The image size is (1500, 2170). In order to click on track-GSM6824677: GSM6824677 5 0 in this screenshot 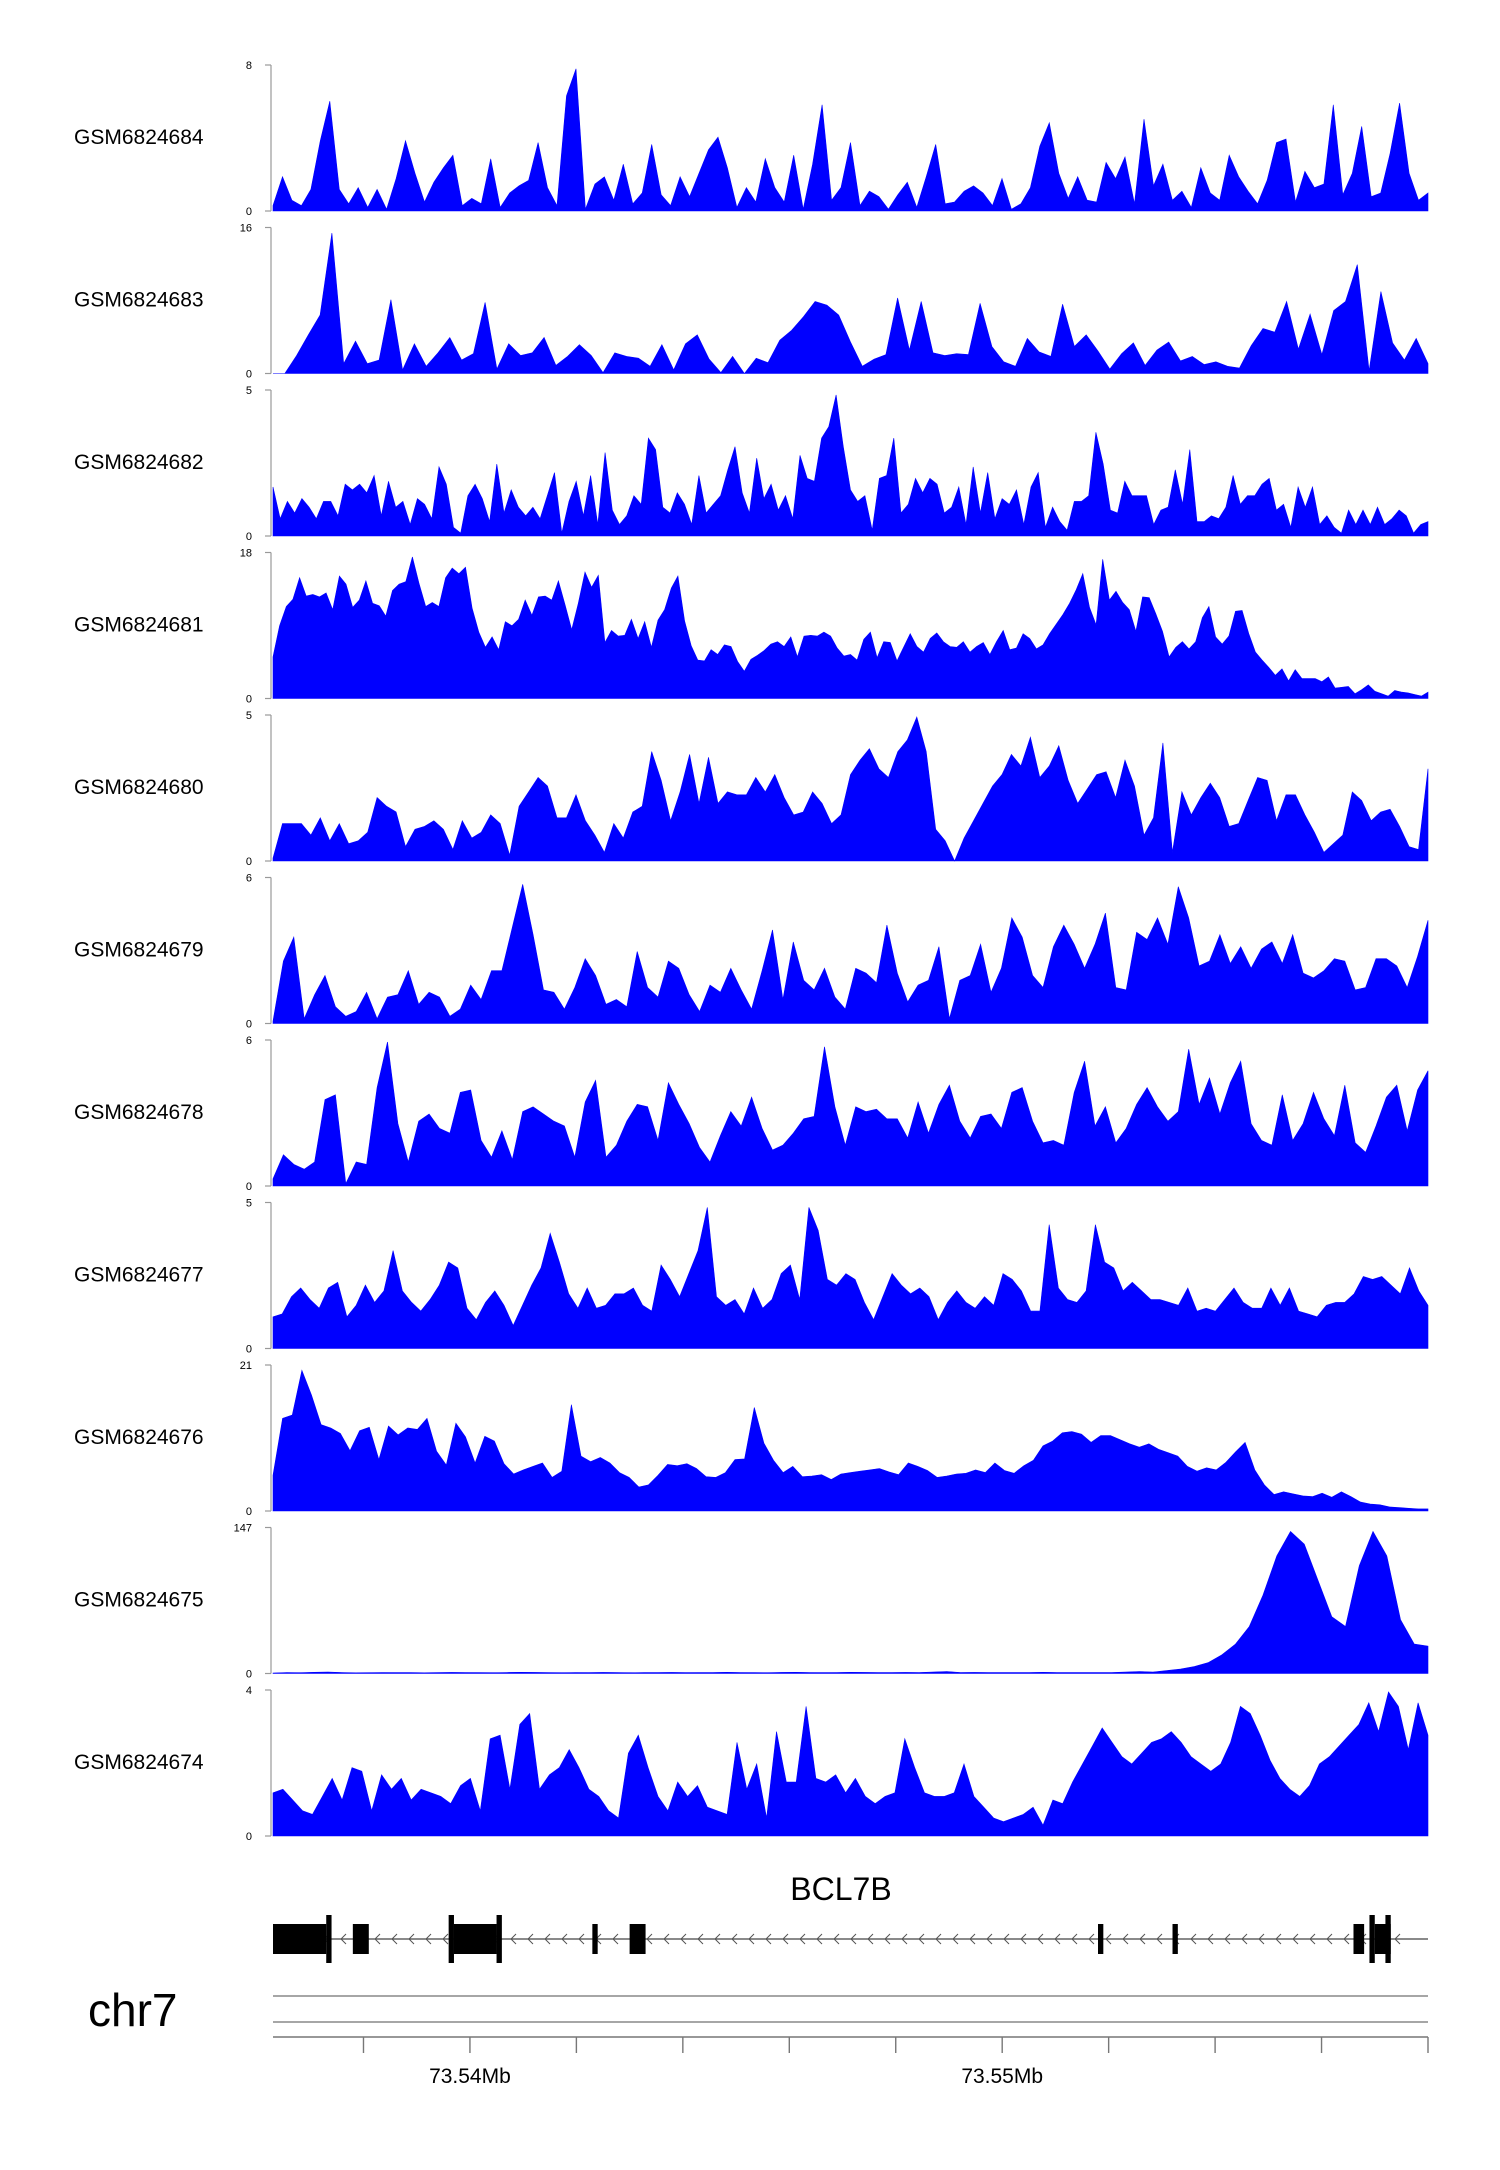, I will do `click(751, 1277)`.